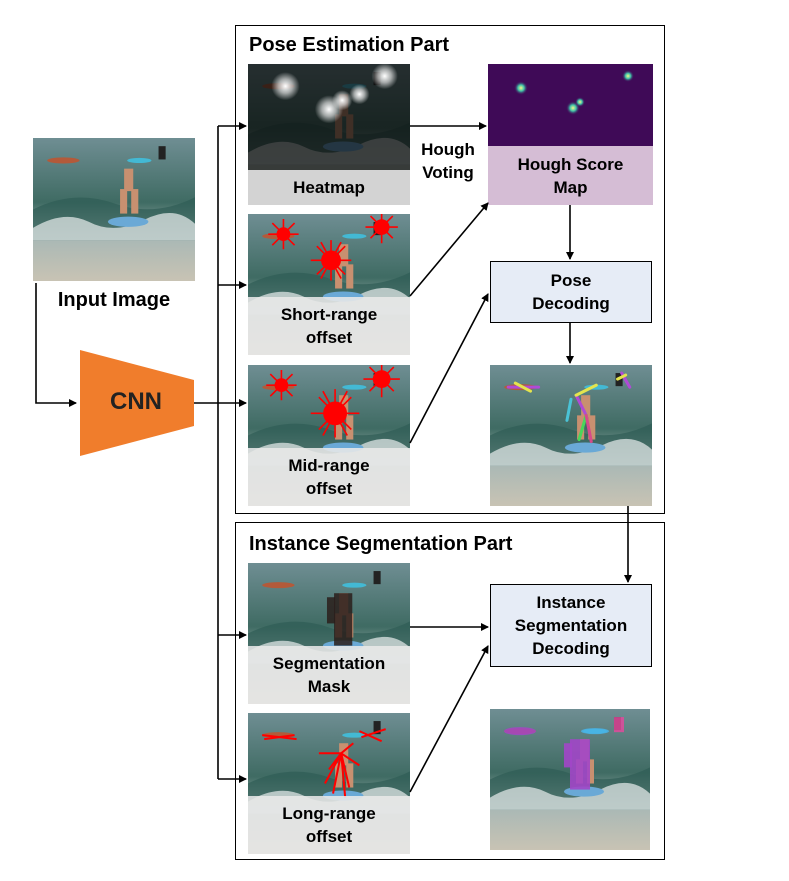 Image resolution: width=789 pixels, height=881 pixels. Describe the element at coordinates (329, 675) in the screenshot. I see `segmentation-mask-caption: Segmentation Mask` at that location.